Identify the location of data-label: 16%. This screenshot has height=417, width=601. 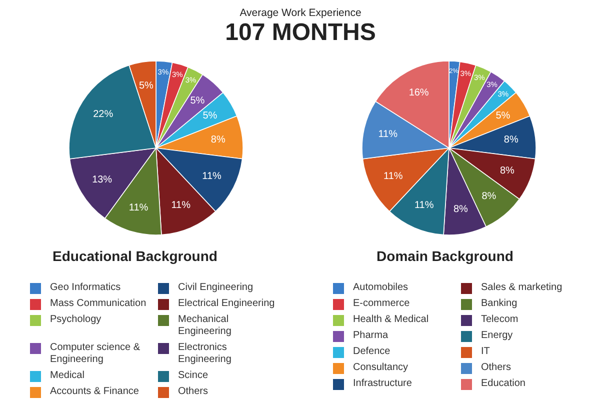
(418, 93).